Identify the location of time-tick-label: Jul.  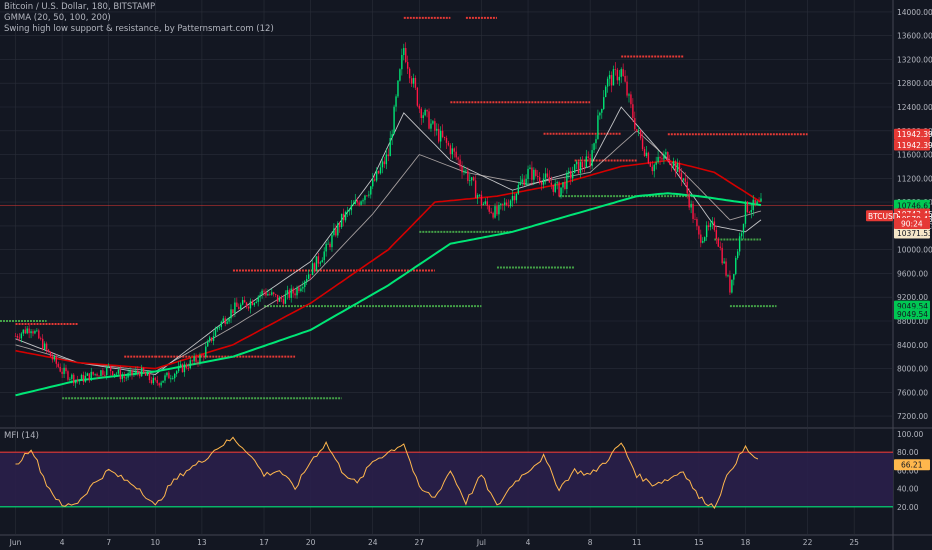
(481, 542).